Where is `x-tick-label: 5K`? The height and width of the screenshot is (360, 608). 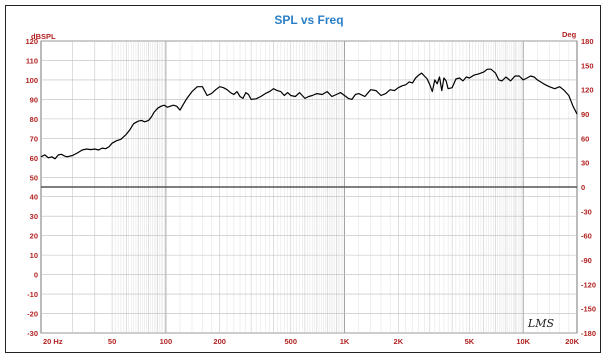 x-tick-label: 5K is located at coordinates (470, 341).